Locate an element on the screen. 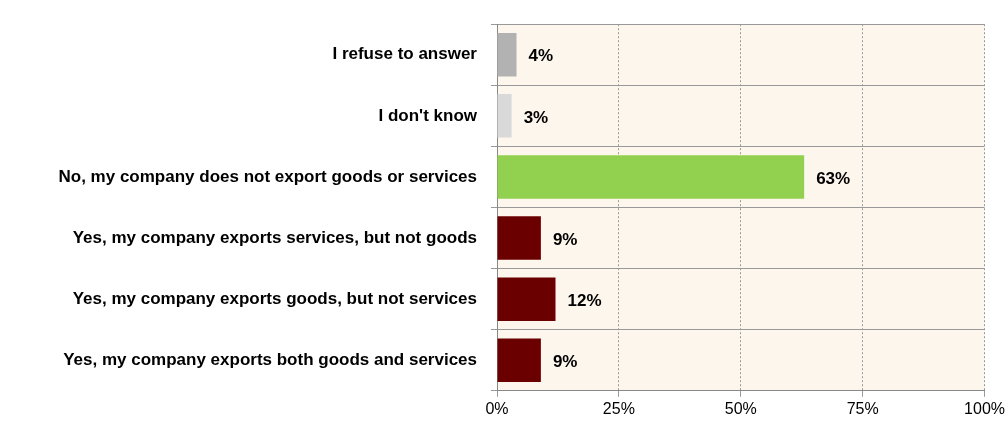 Image resolution: width=1008 pixels, height=426 pixels. data-label: 63% is located at coordinates (833, 178).